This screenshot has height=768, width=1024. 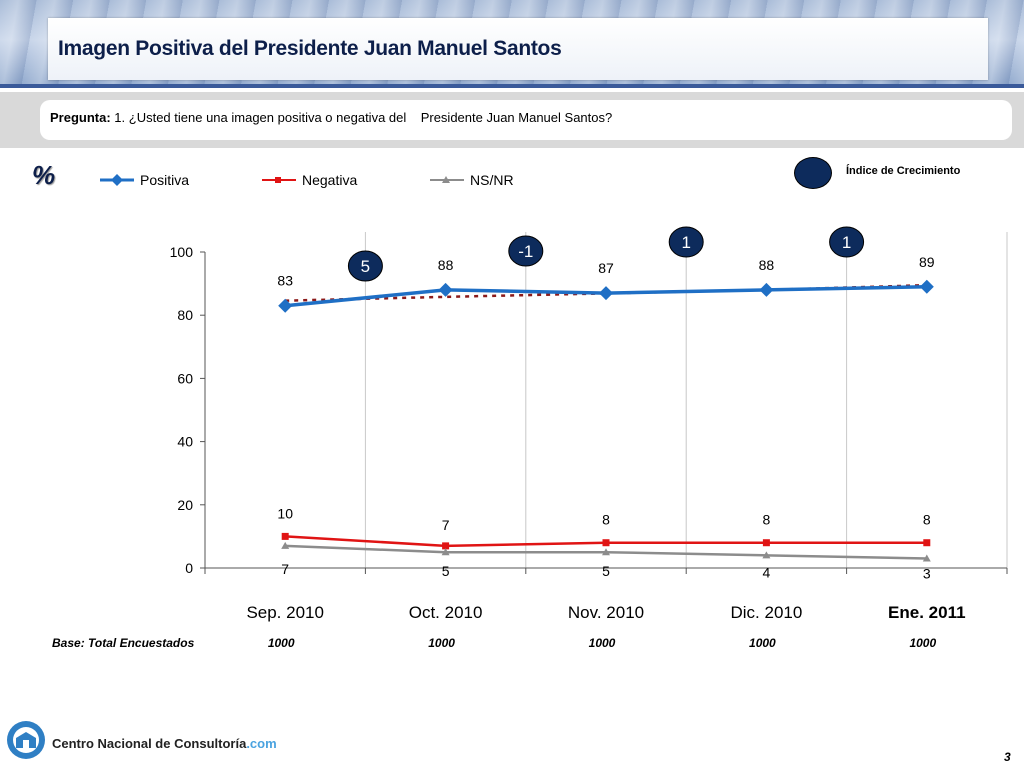 I want to click on x-tick-label-0: Sep. 2010, so click(x=285, y=612).